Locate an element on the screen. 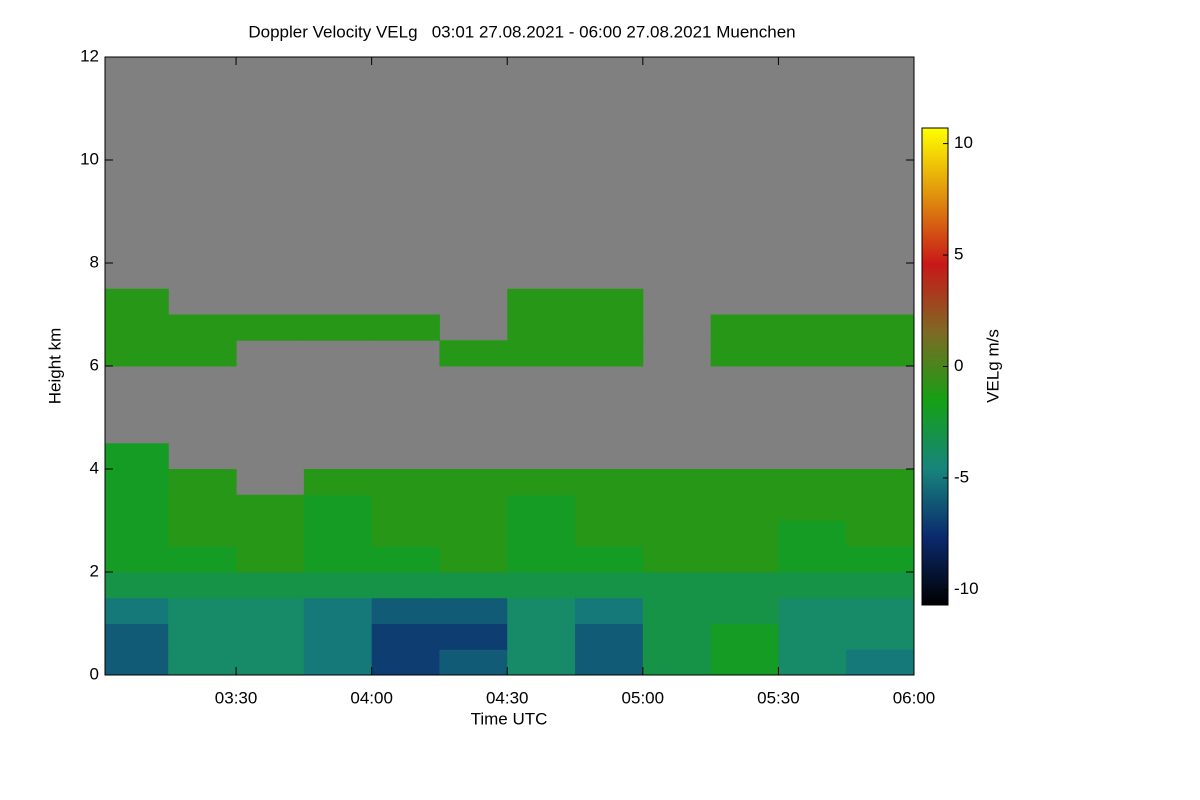  y-tick-label: 12 is located at coordinates (89, 55).